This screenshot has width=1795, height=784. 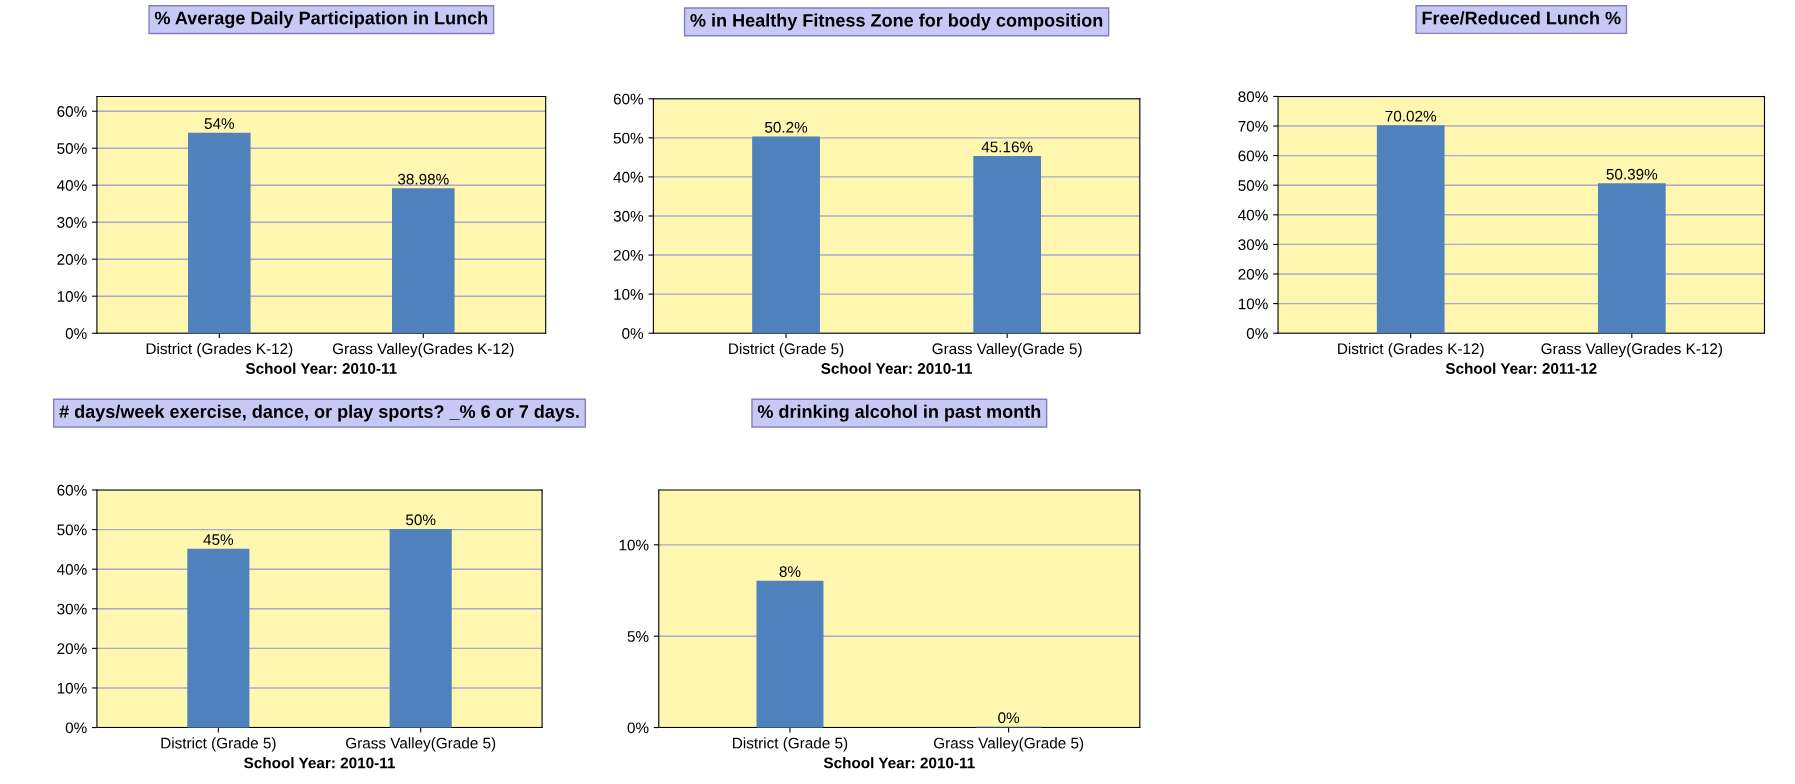 What do you see at coordinates (638, 636) in the screenshot?
I see `y-tick-label: 5%` at bounding box center [638, 636].